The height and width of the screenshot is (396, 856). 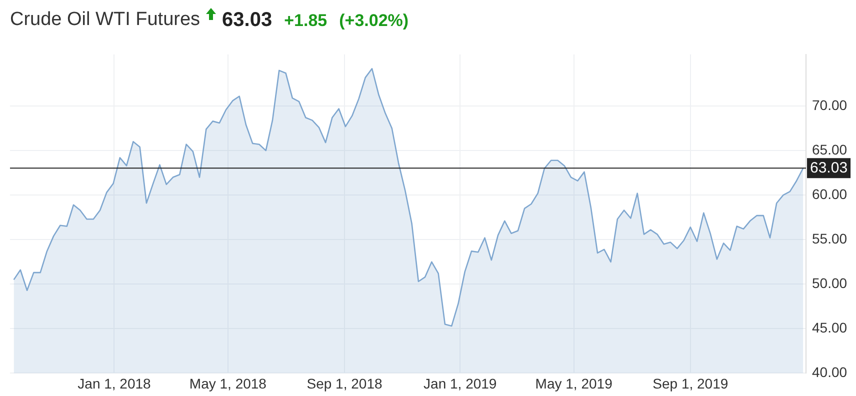 What do you see at coordinates (247, 19) in the screenshot?
I see `text: 63.03` at bounding box center [247, 19].